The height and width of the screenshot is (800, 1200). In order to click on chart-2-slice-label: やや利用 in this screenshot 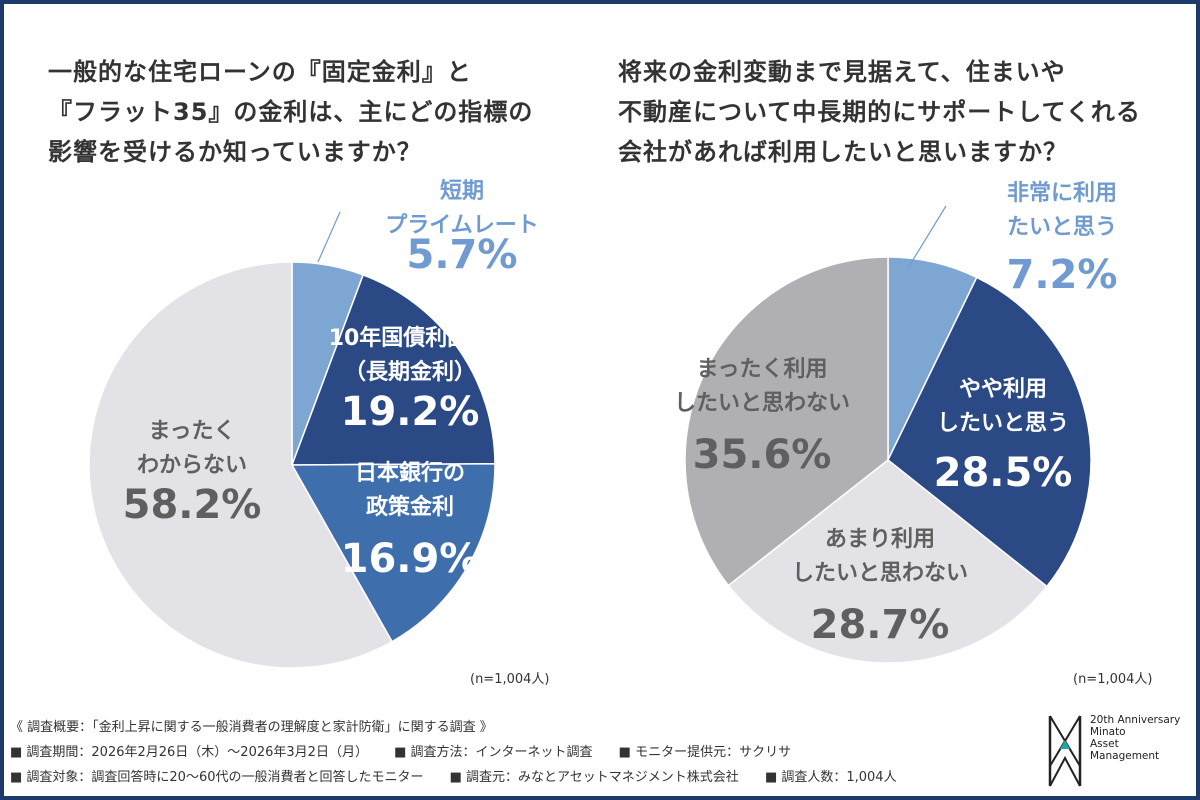, I will do `click(1003, 389)`.